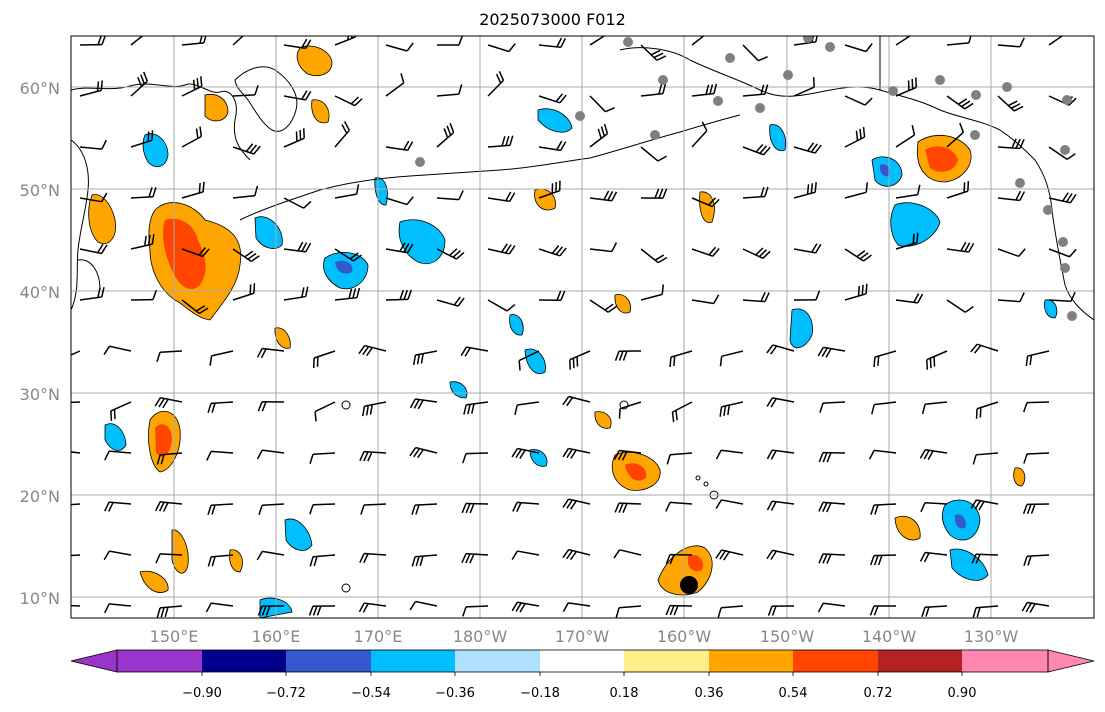  Describe the element at coordinates (666, 661) in the screenshot. I see `colorbar-segment` at that location.